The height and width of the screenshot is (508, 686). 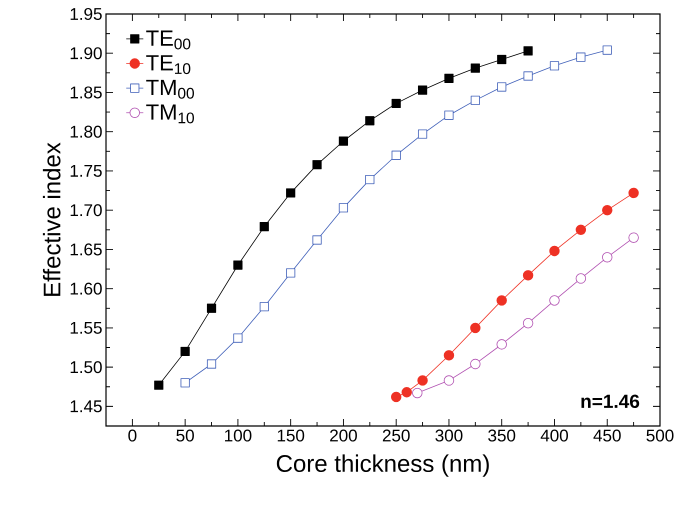 What do you see at coordinates (168, 40) in the screenshot?
I see `legend-label: TE$_{00}$` at bounding box center [168, 40].